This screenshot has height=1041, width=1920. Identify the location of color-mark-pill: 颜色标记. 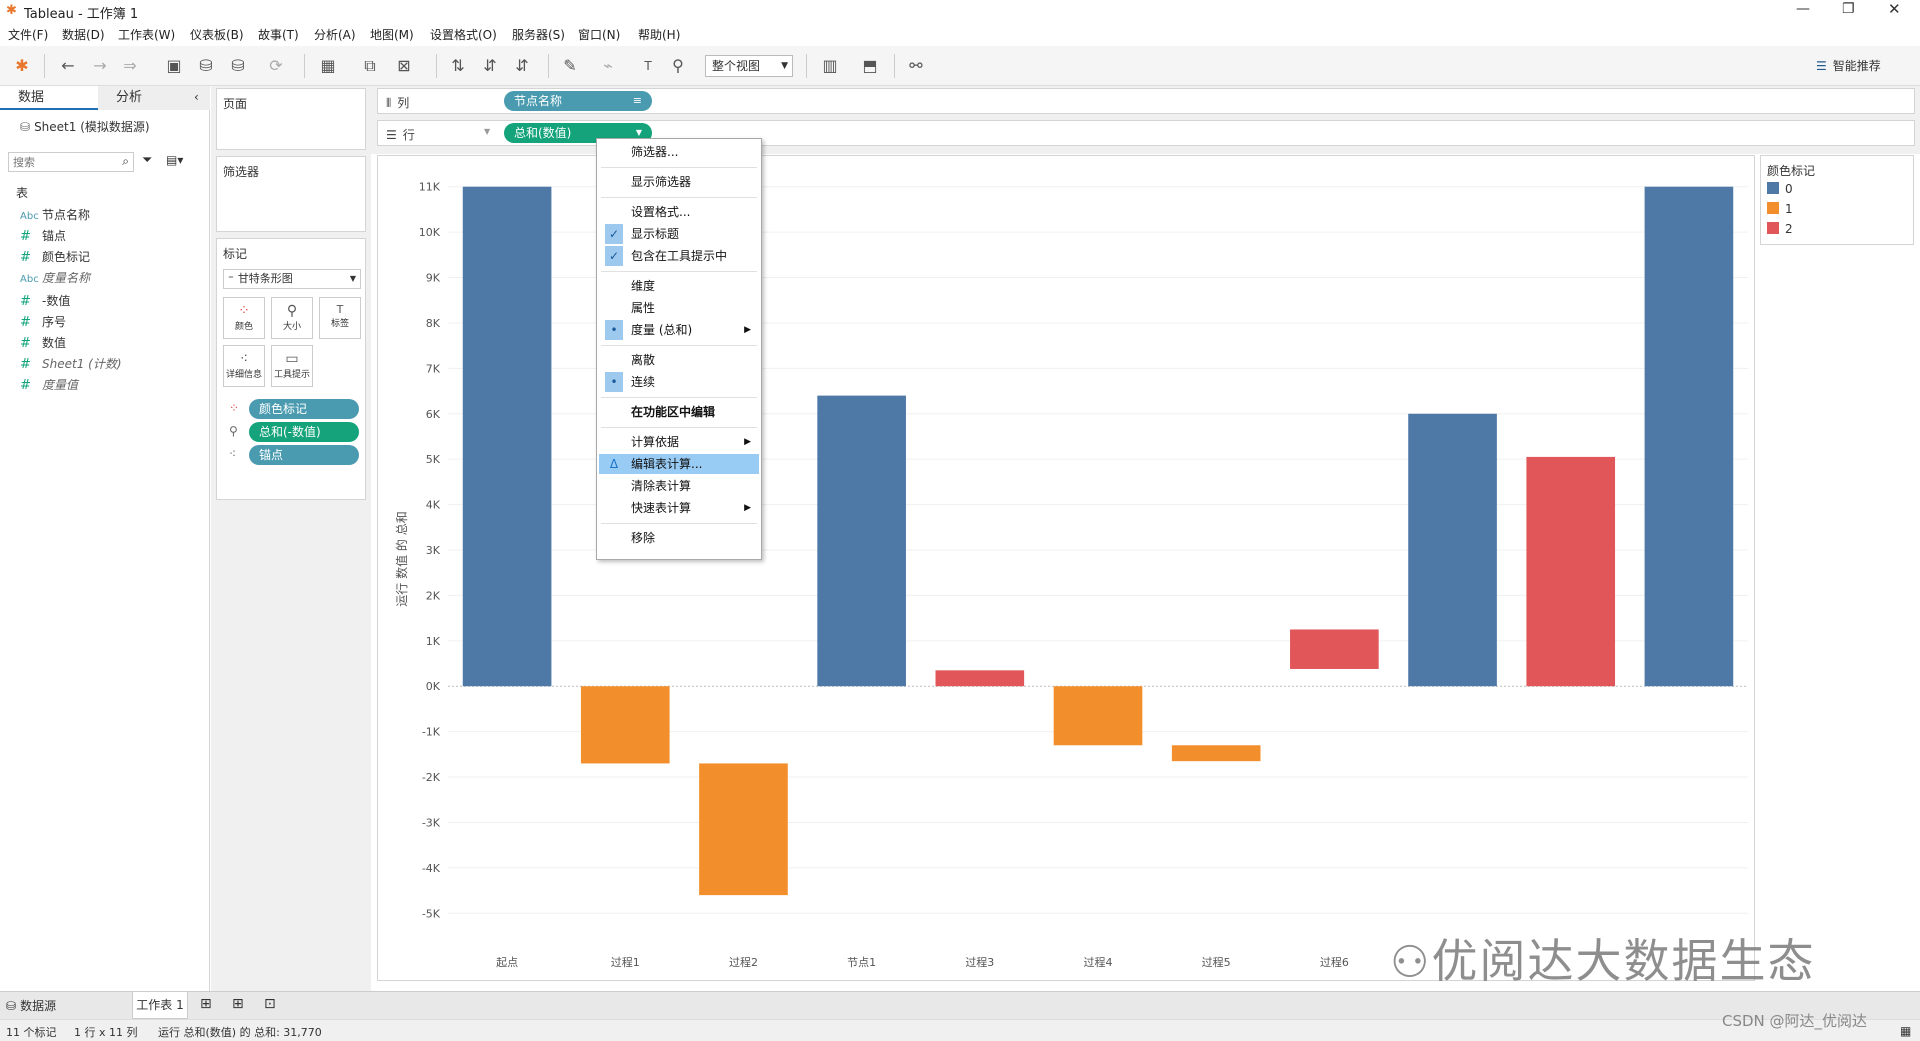
(304, 409).